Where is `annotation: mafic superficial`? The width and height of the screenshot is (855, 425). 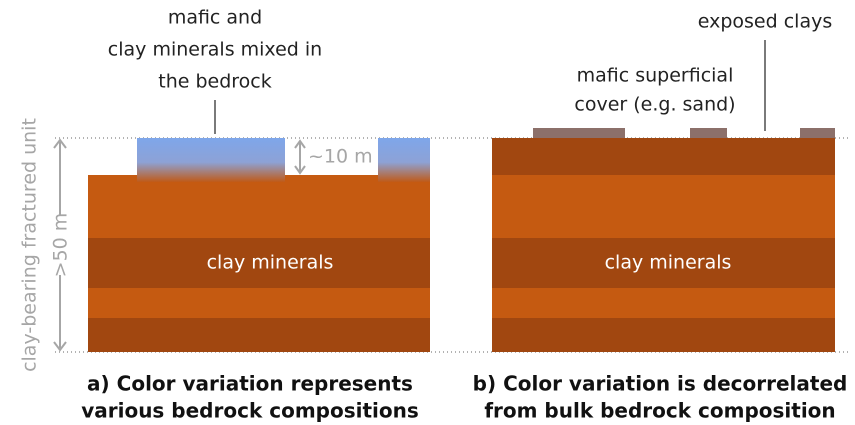 annotation: mafic superficial is located at coordinates (655, 76).